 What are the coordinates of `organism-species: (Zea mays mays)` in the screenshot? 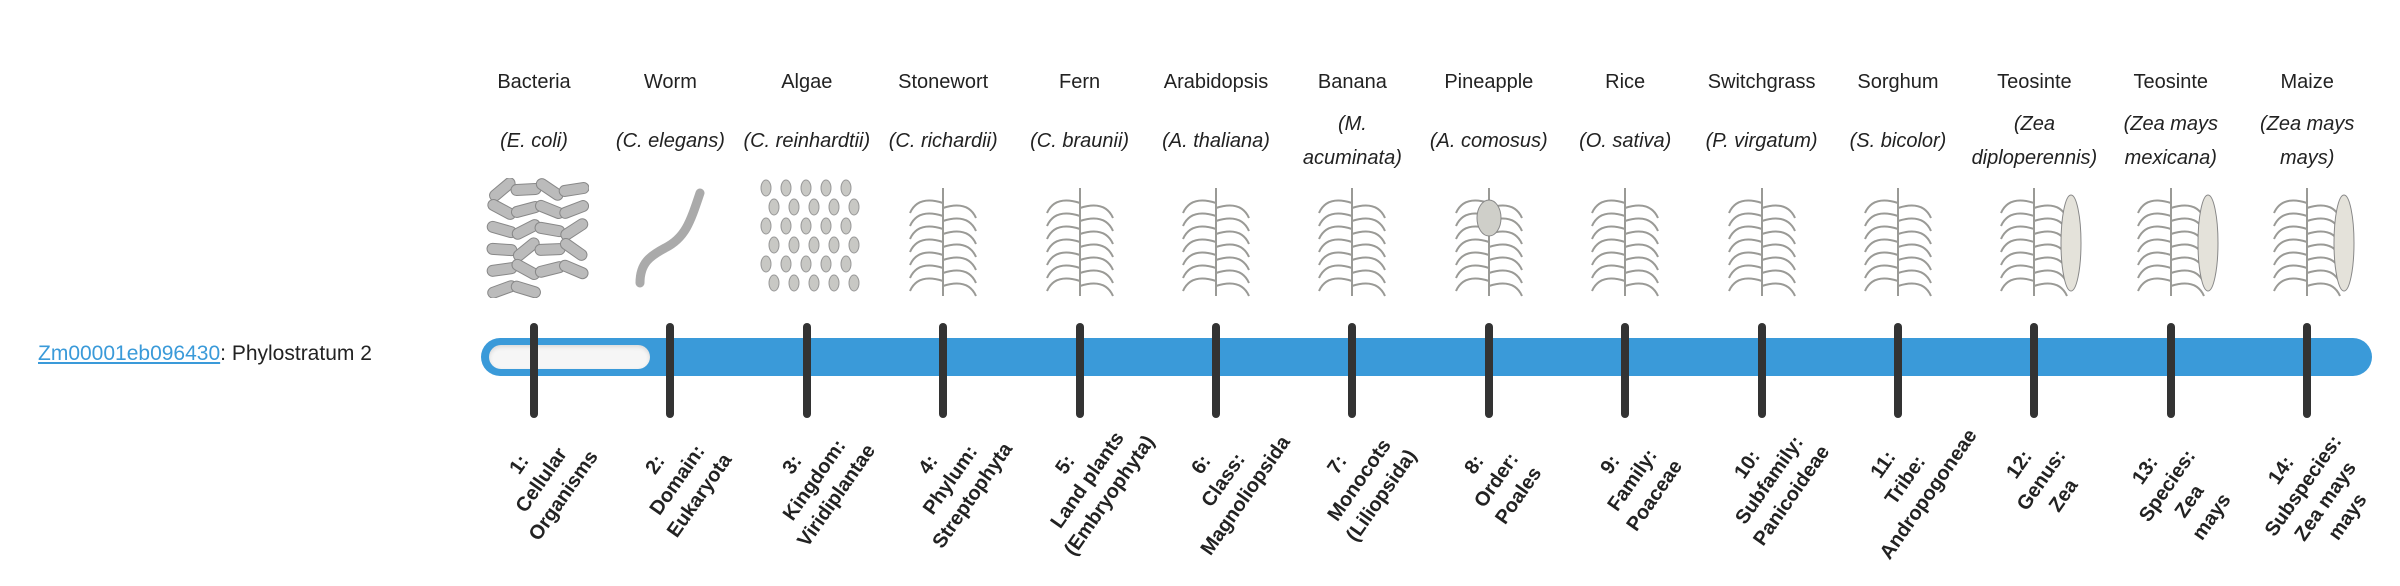 It's located at (2307, 141).